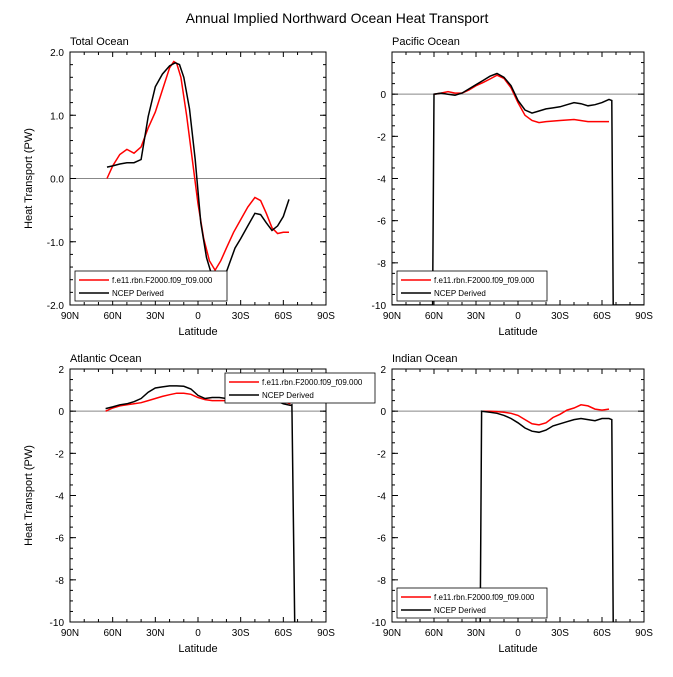 This screenshot has width=673, height=677. What do you see at coordinates (57, 116) in the screenshot?
I see `y-tick-label: 1.0` at bounding box center [57, 116].